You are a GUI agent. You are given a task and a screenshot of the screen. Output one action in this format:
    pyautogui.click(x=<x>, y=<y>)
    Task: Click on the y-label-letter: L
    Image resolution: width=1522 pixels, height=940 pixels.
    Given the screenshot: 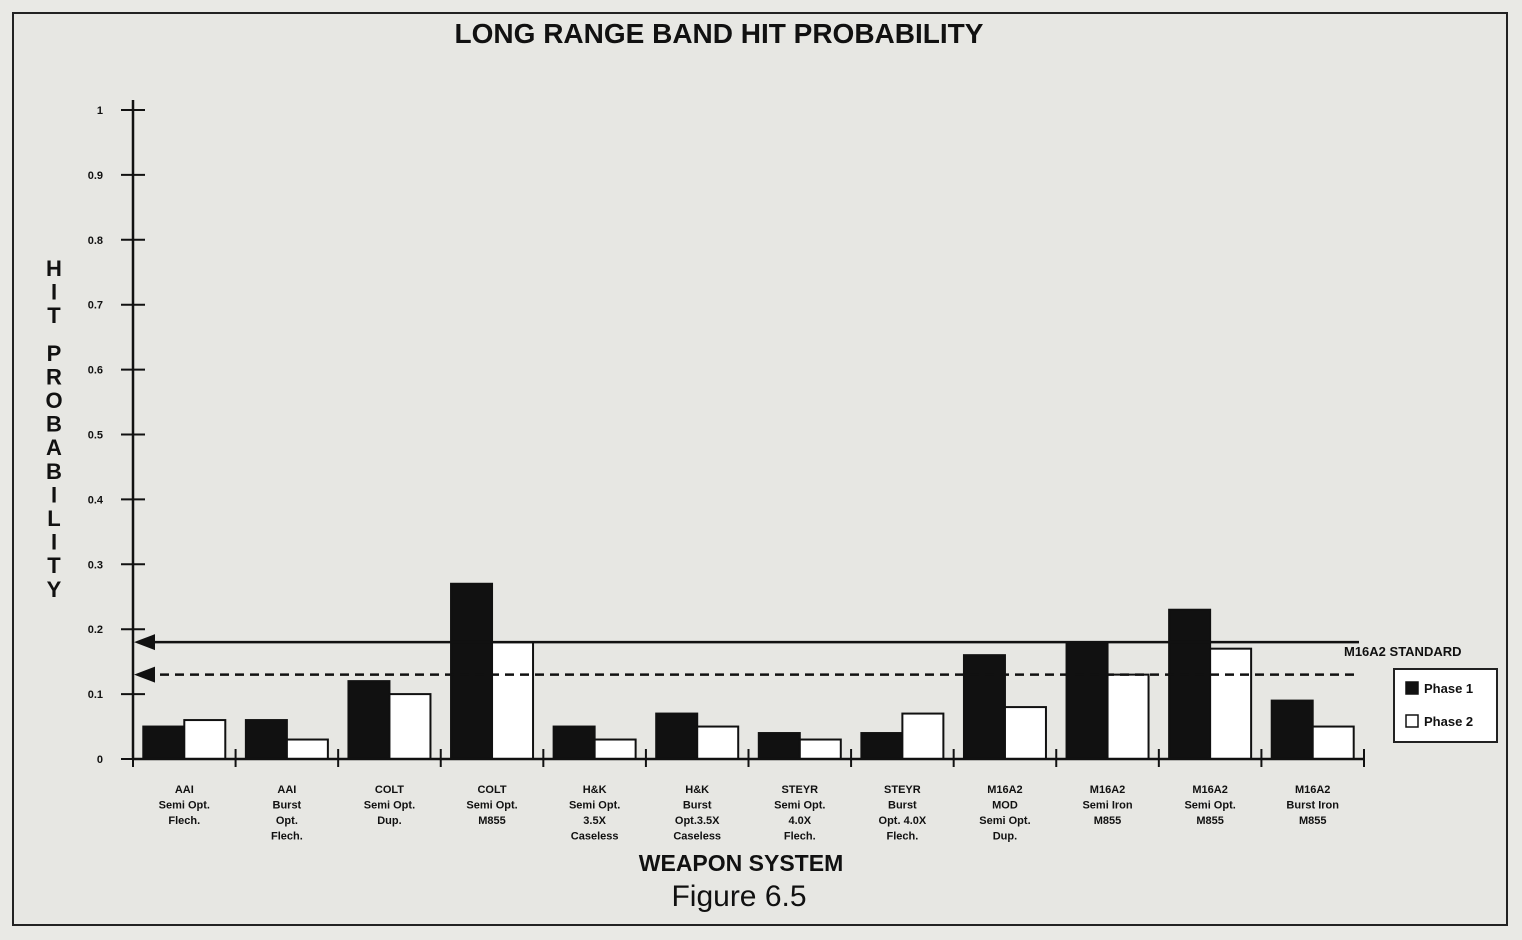 What is the action you would take?
    pyautogui.click(x=53, y=518)
    